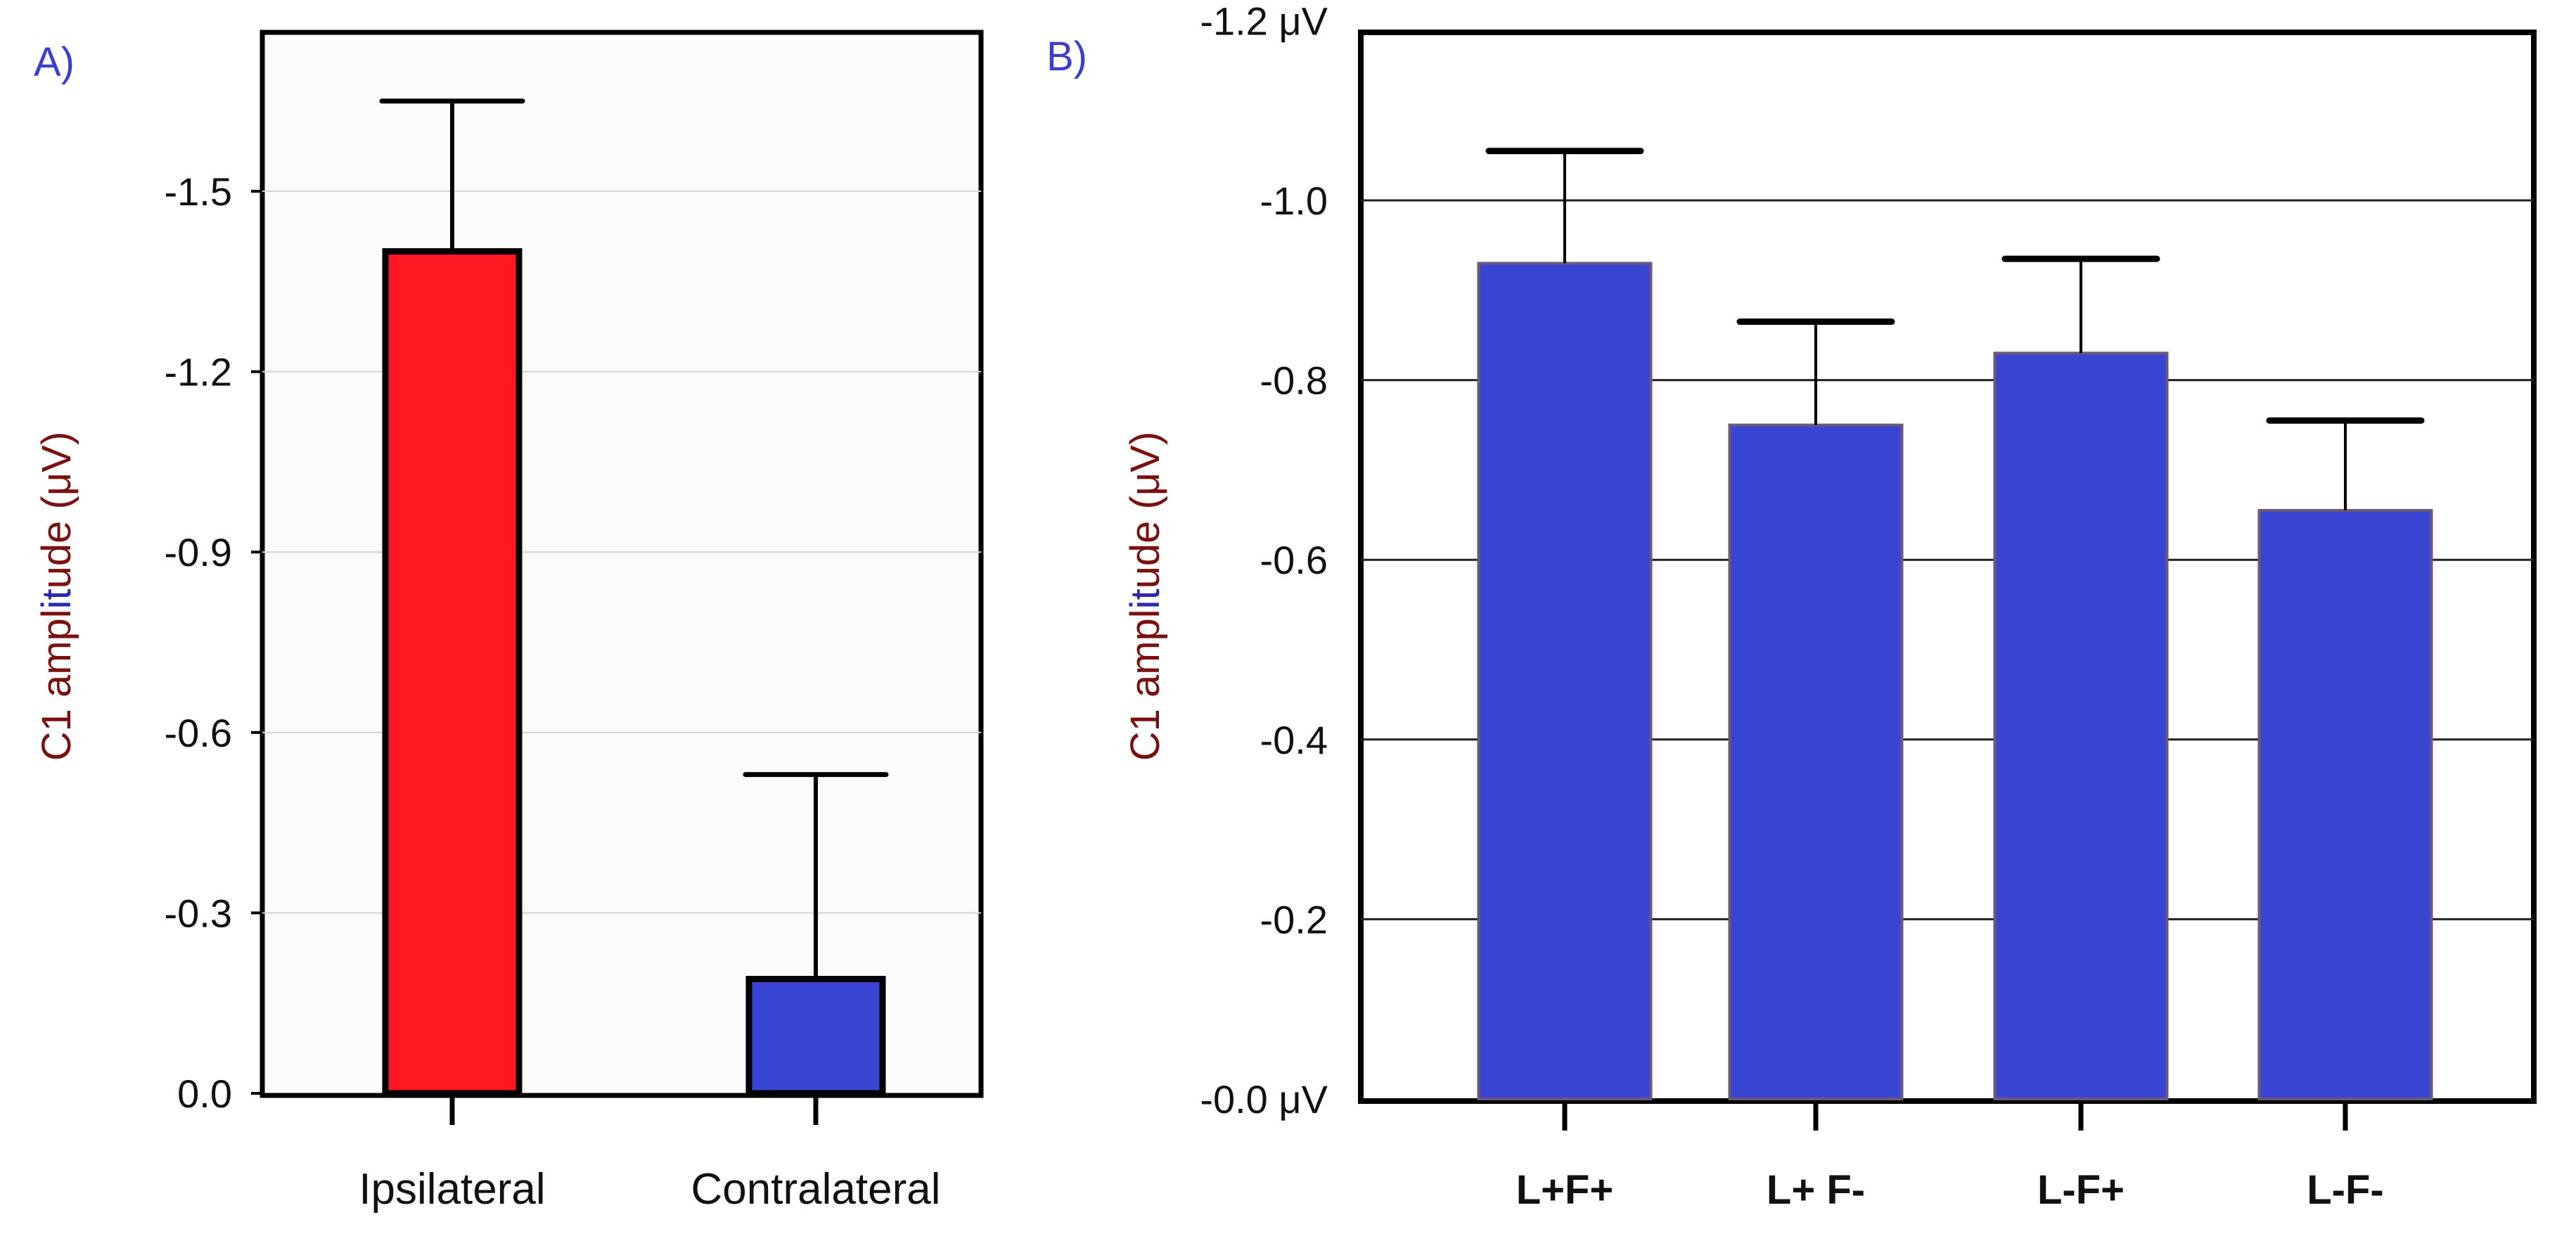  I want to click on panel-b-y-axis-label: C1 amplitude (μV), so click(1145, 596).